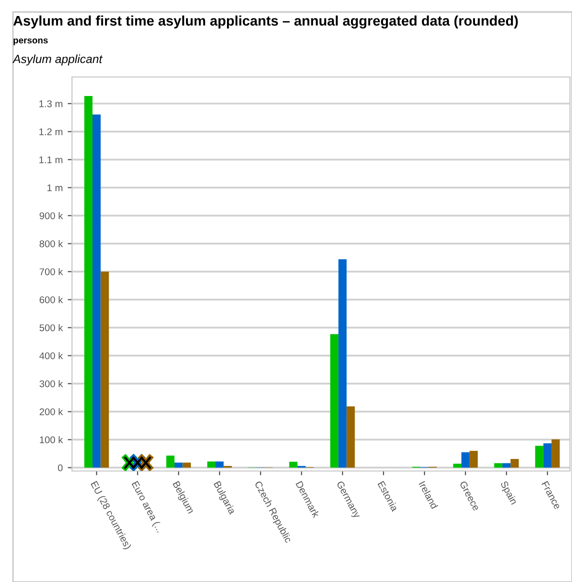  What do you see at coordinates (60, 468) in the screenshot?
I see `y-tick-label: 0` at bounding box center [60, 468].